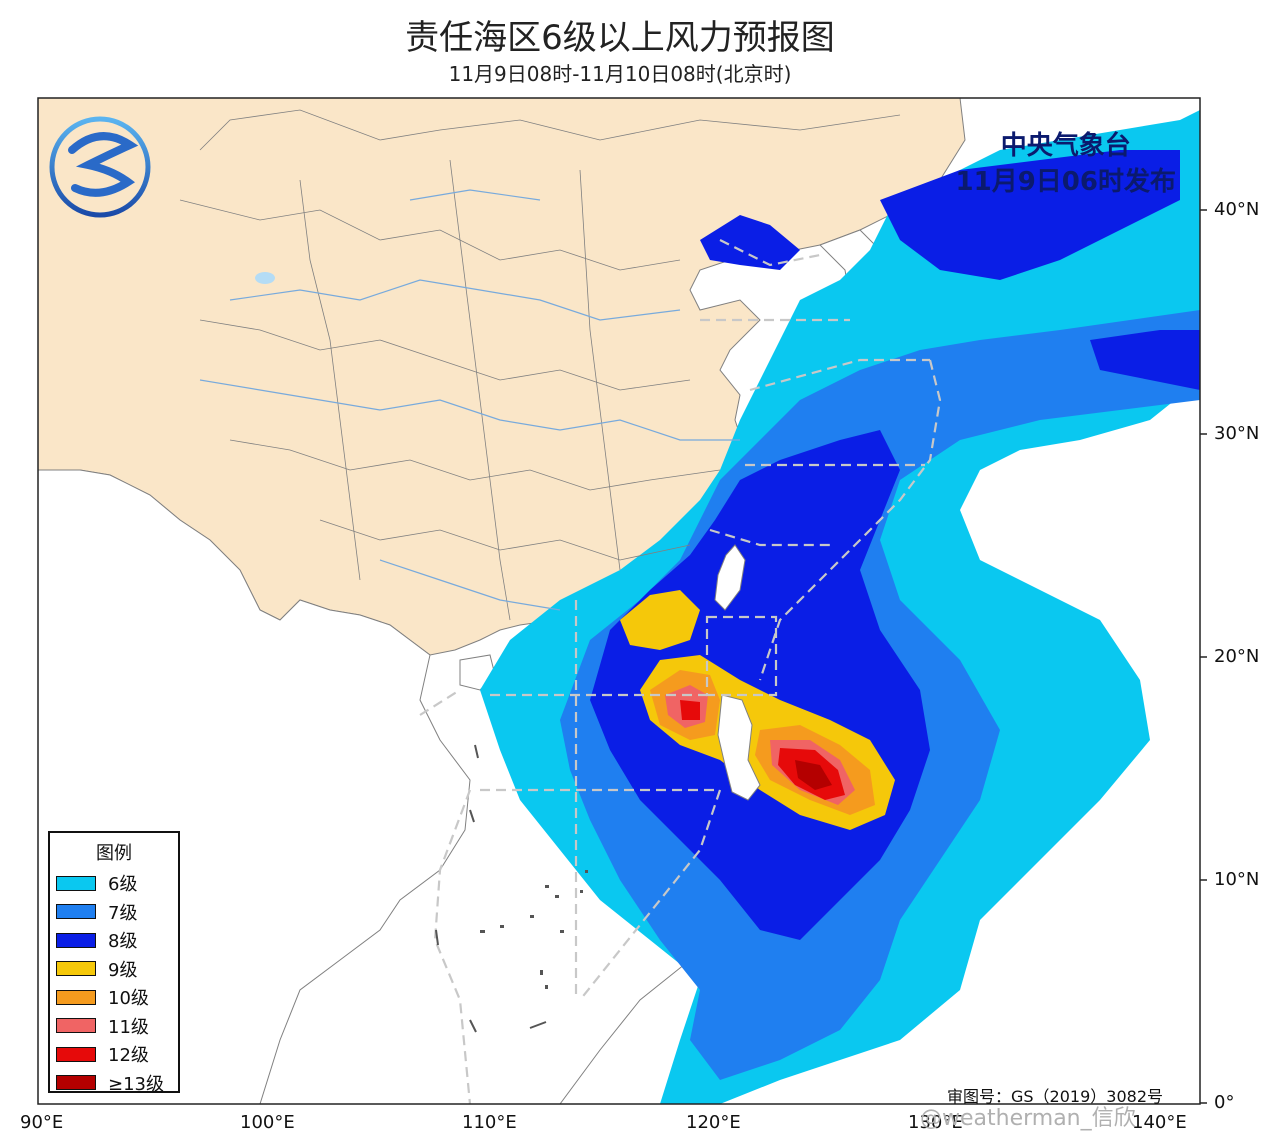 Image resolution: width=1280 pixels, height=1133 pixels. Describe the element at coordinates (265, 278) in the screenshot. I see `qinghai-lake` at that location.